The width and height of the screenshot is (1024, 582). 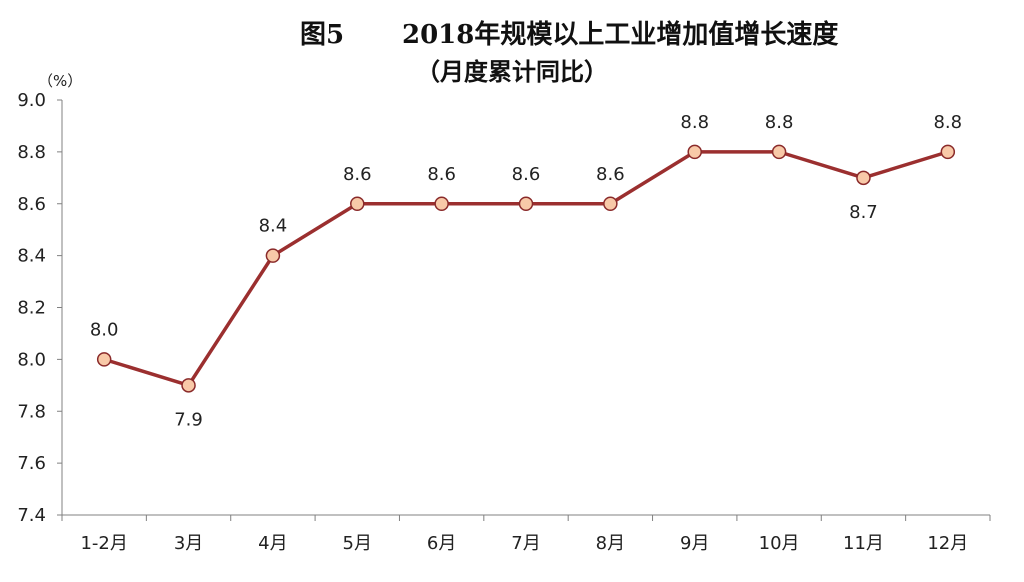 I want to click on x-tick-label: 5月, so click(x=357, y=543).